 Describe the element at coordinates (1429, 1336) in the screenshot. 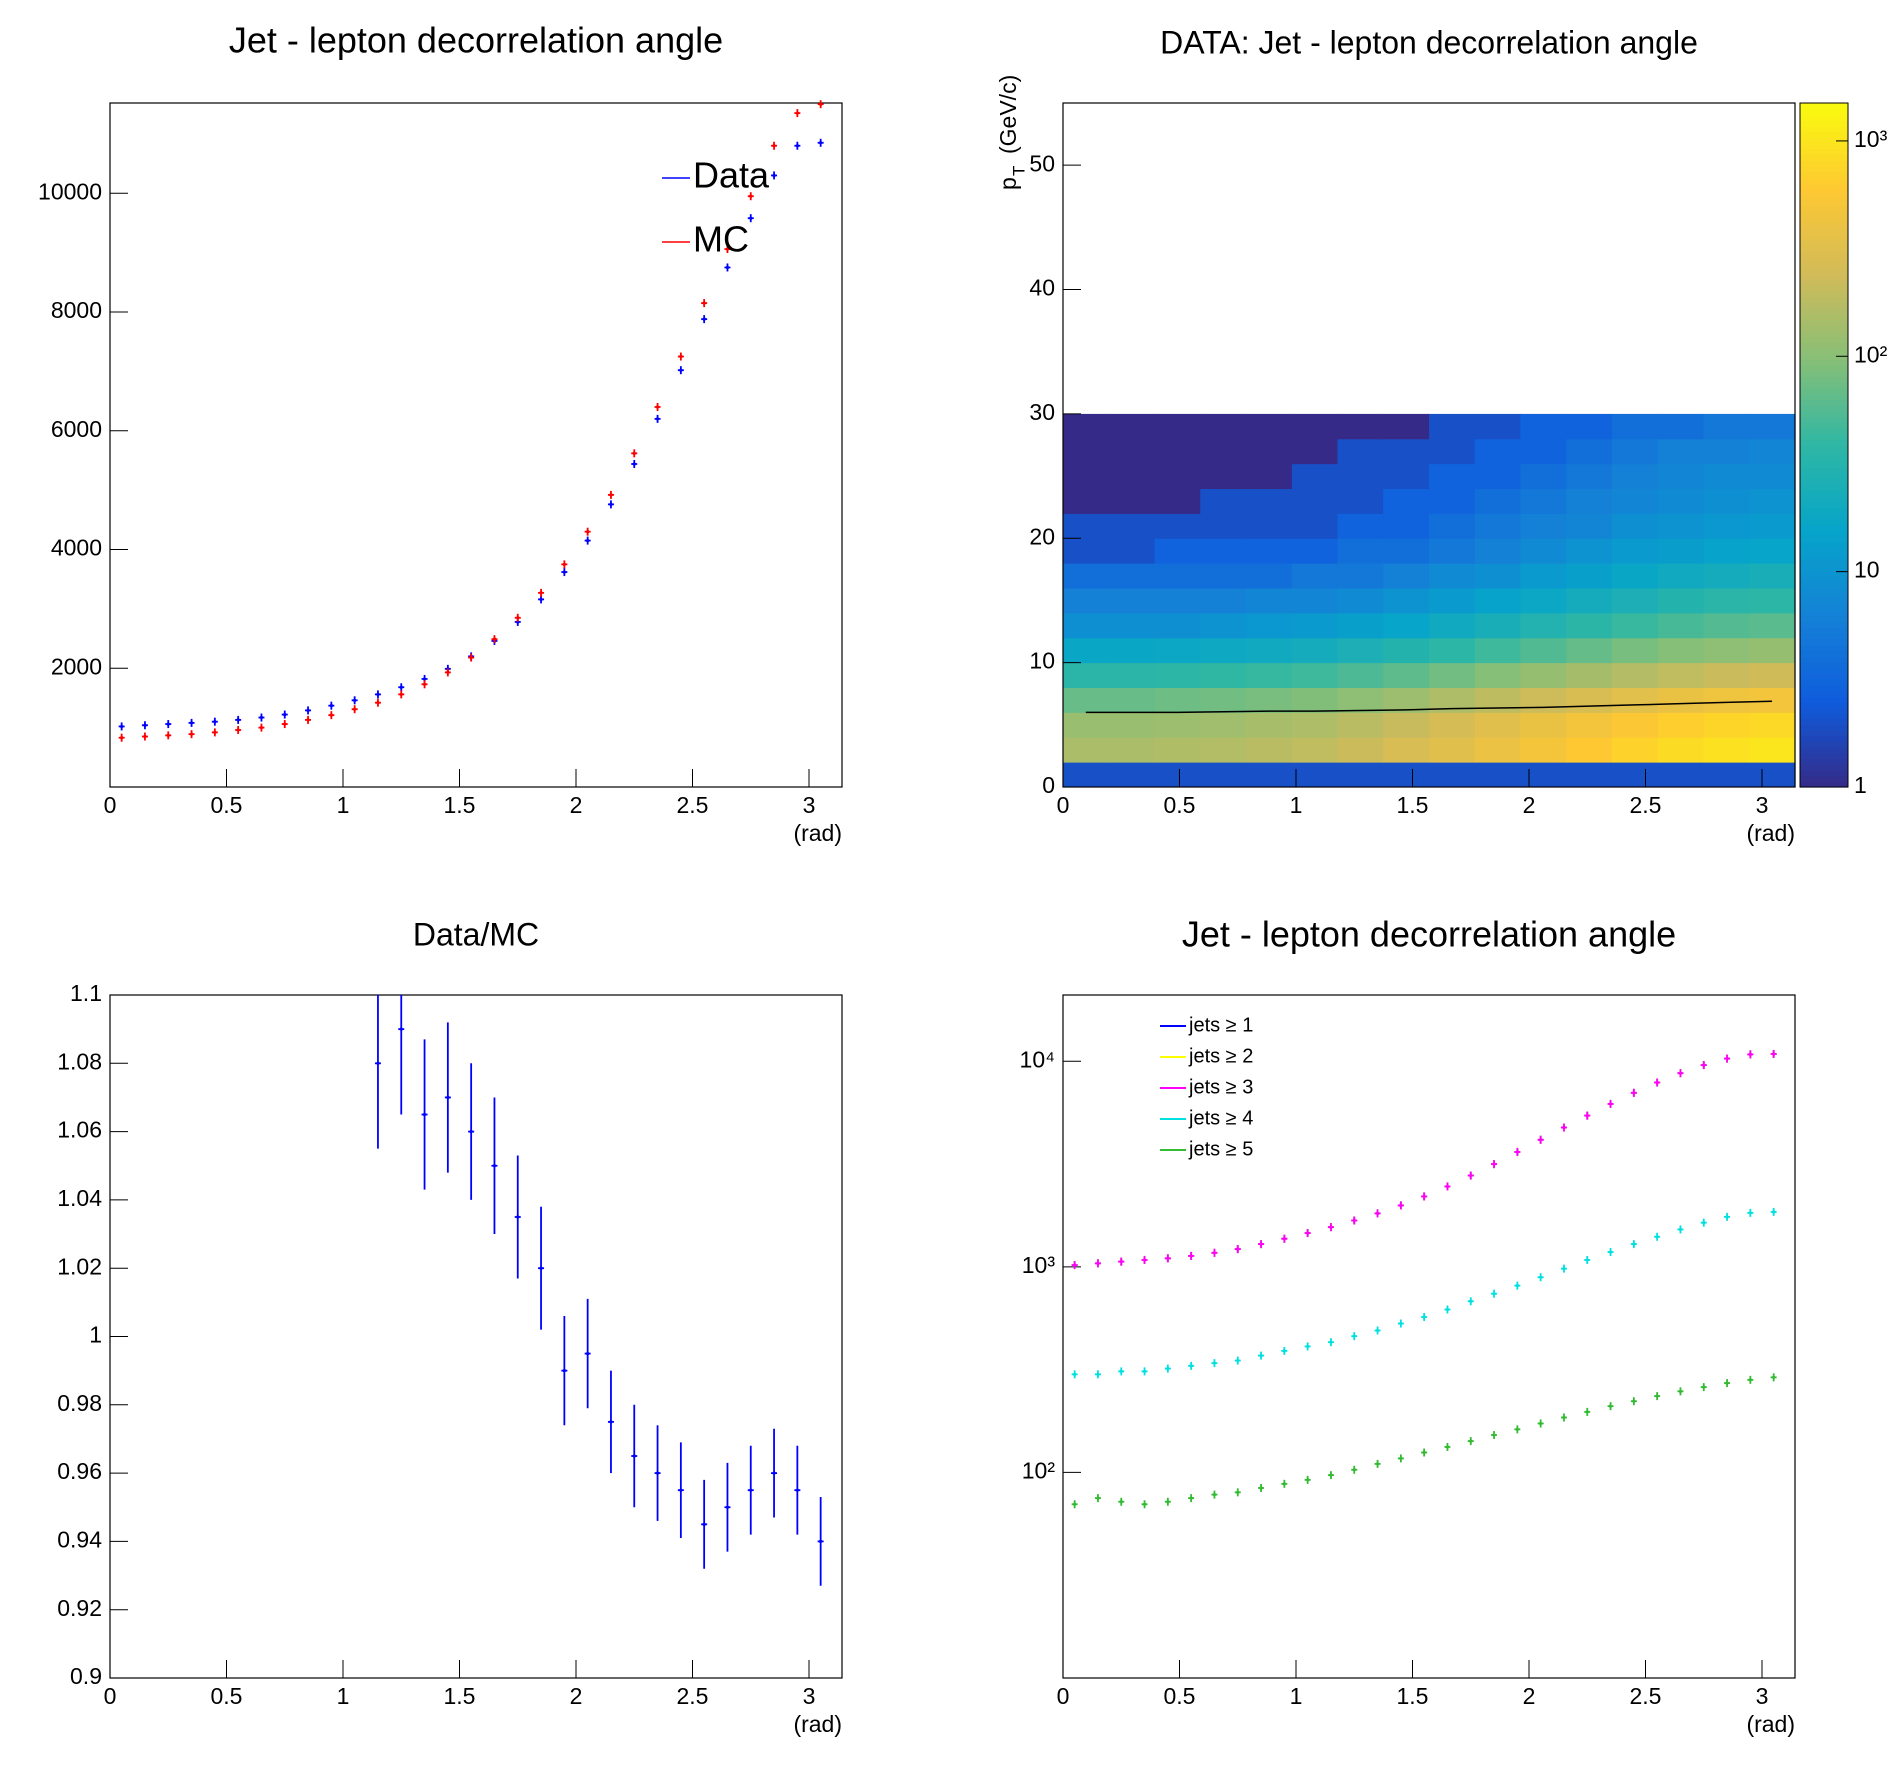

I see `plot-frame` at that location.